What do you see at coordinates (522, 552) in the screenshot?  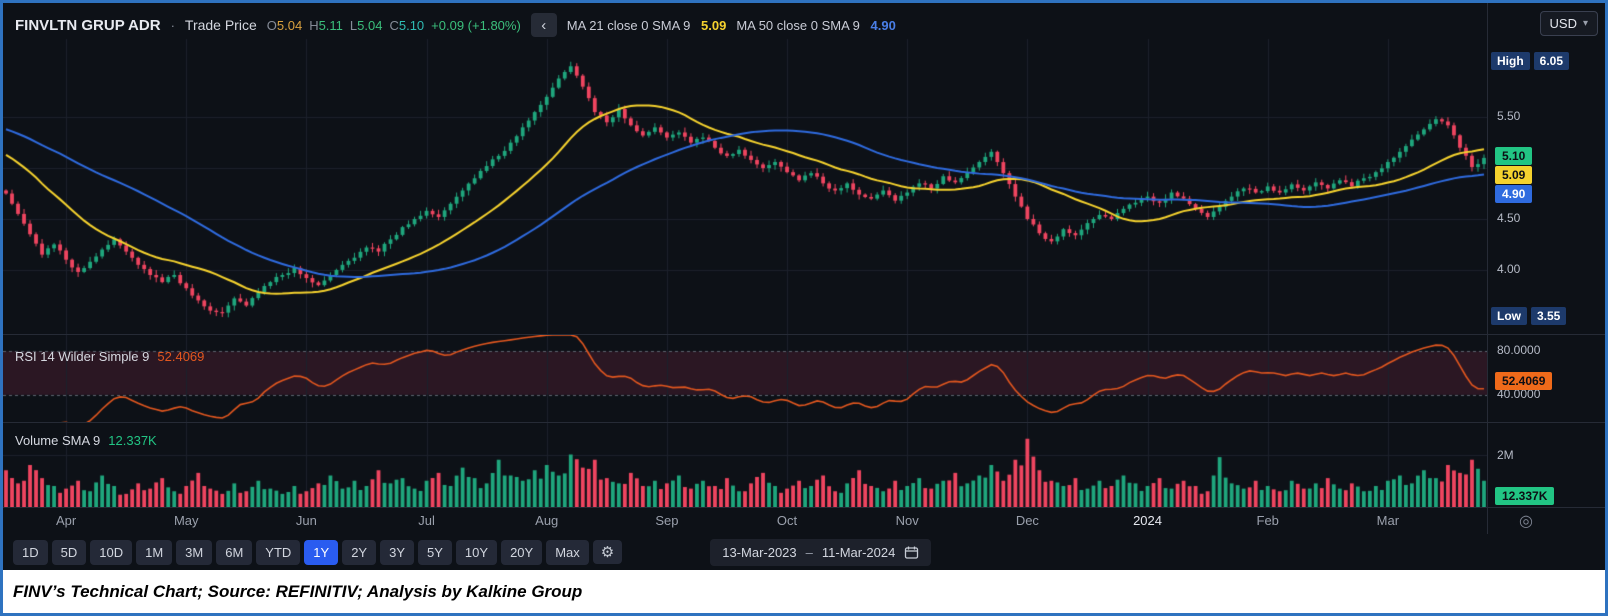 I see `range-button-20y: 20Y` at bounding box center [522, 552].